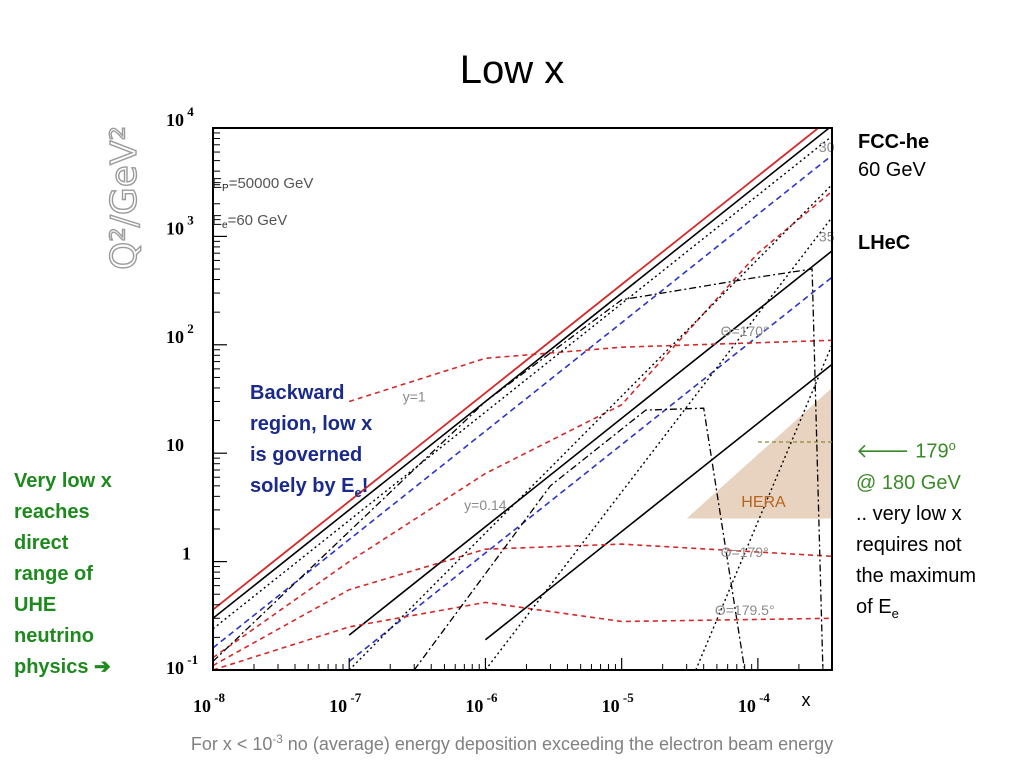  What do you see at coordinates (262, 184) in the screenshot?
I see `beam-label-proton: EP=50000 GeV` at bounding box center [262, 184].